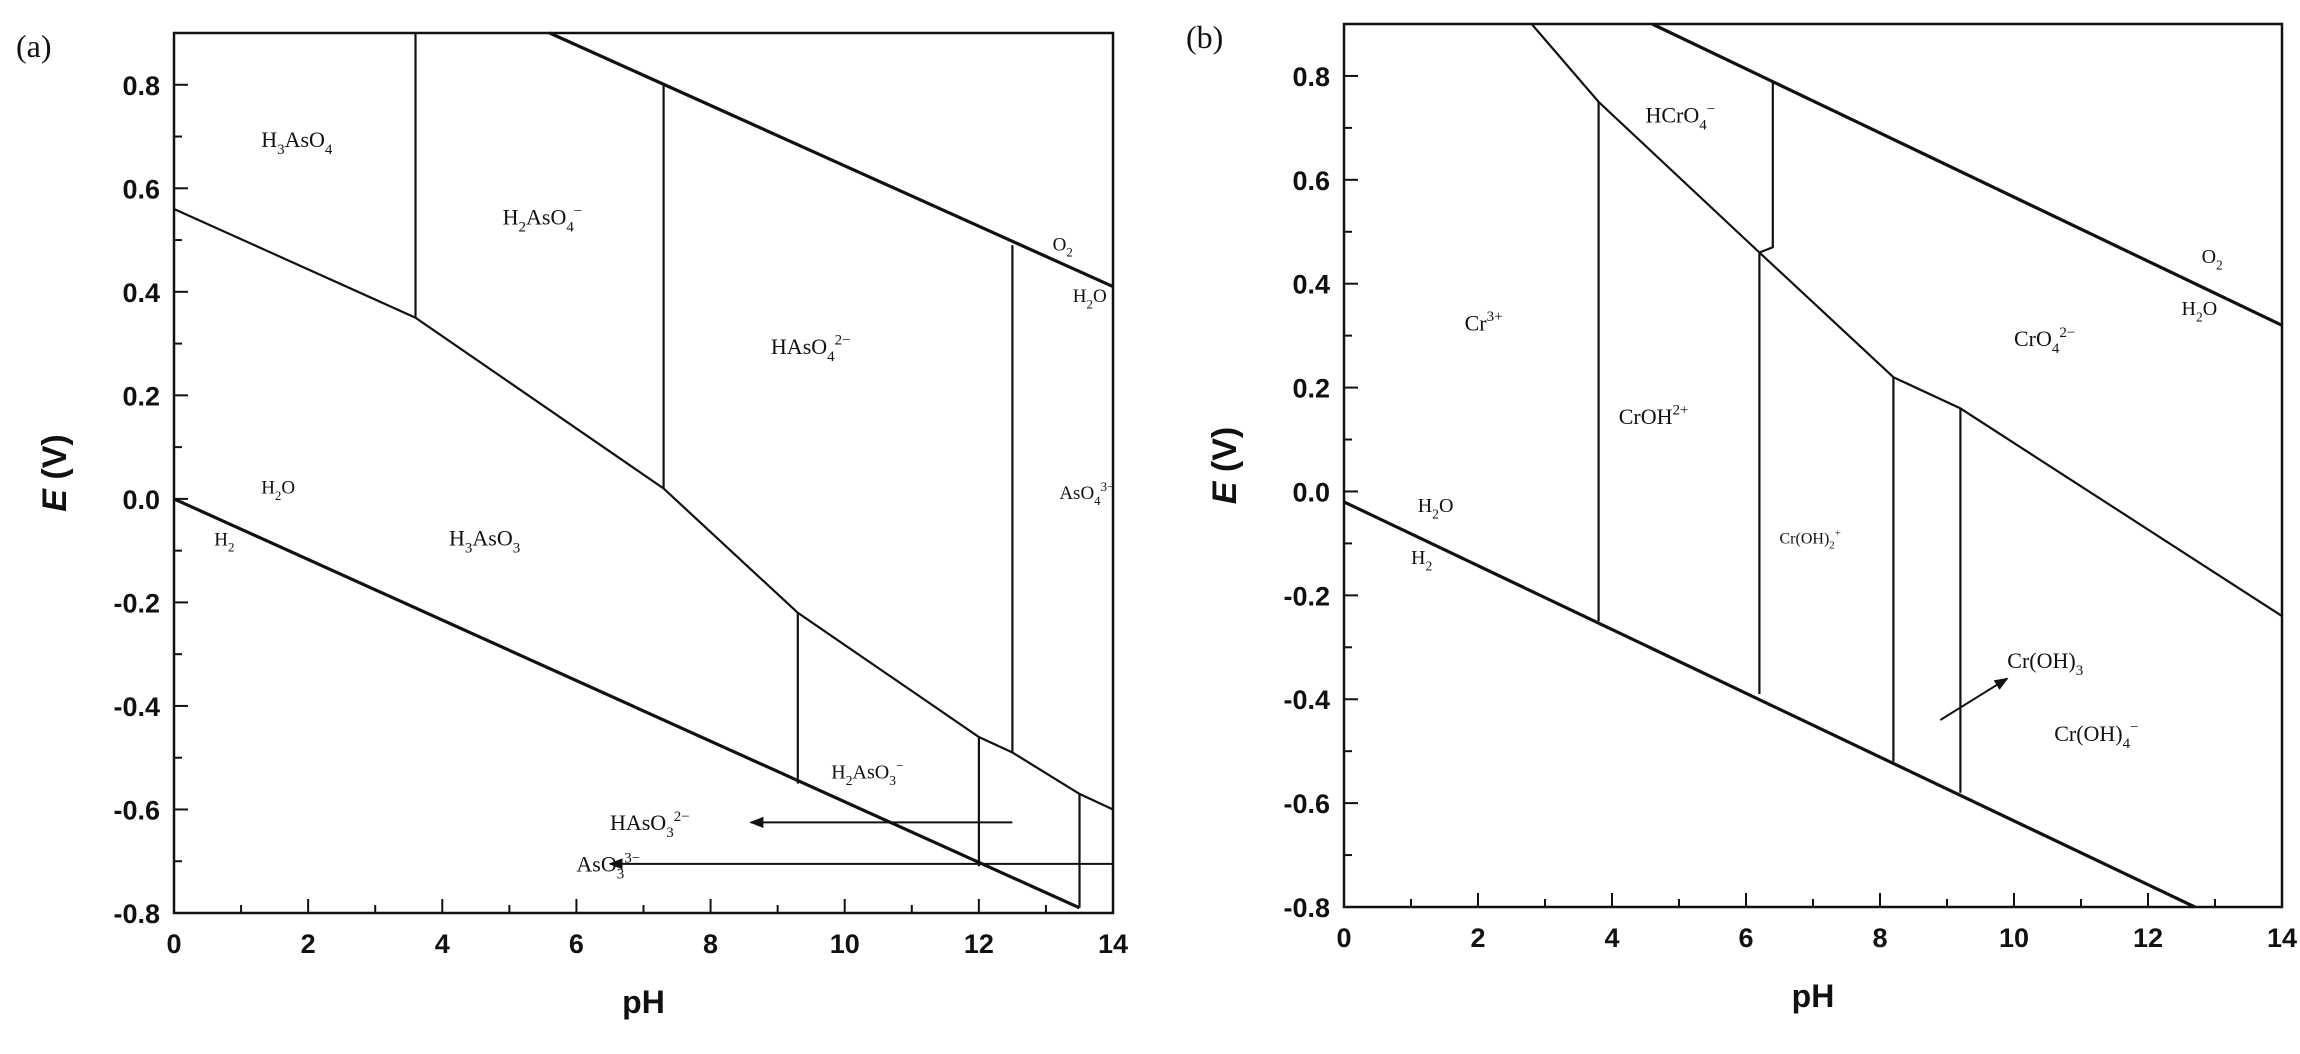 The width and height of the screenshot is (2300, 1054). I want to click on species-label-part: +, so click(1838, 534).